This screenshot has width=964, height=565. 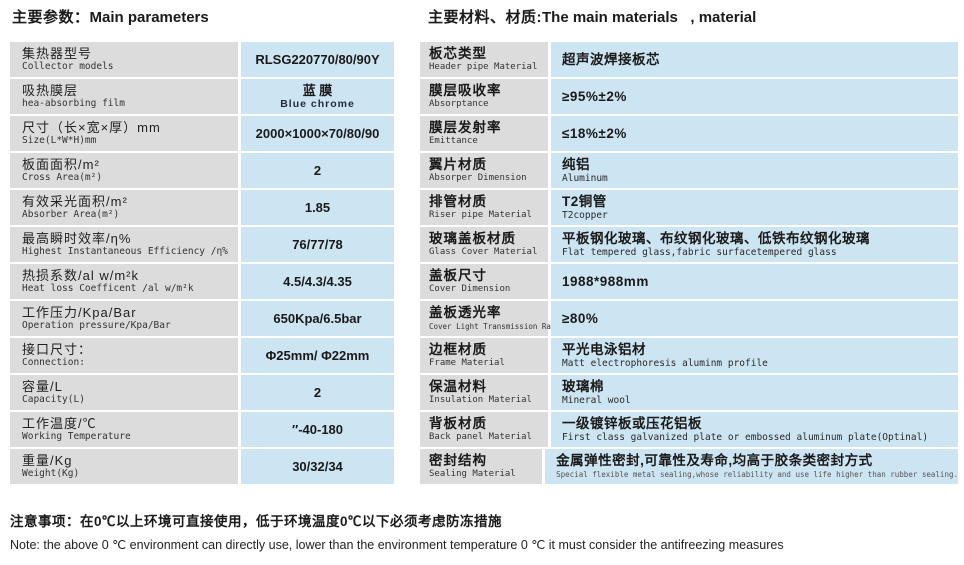 What do you see at coordinates (754, 96) in the screenshot?
I see `row-value: ≥95%±2%` at bounding box center [754, 96].